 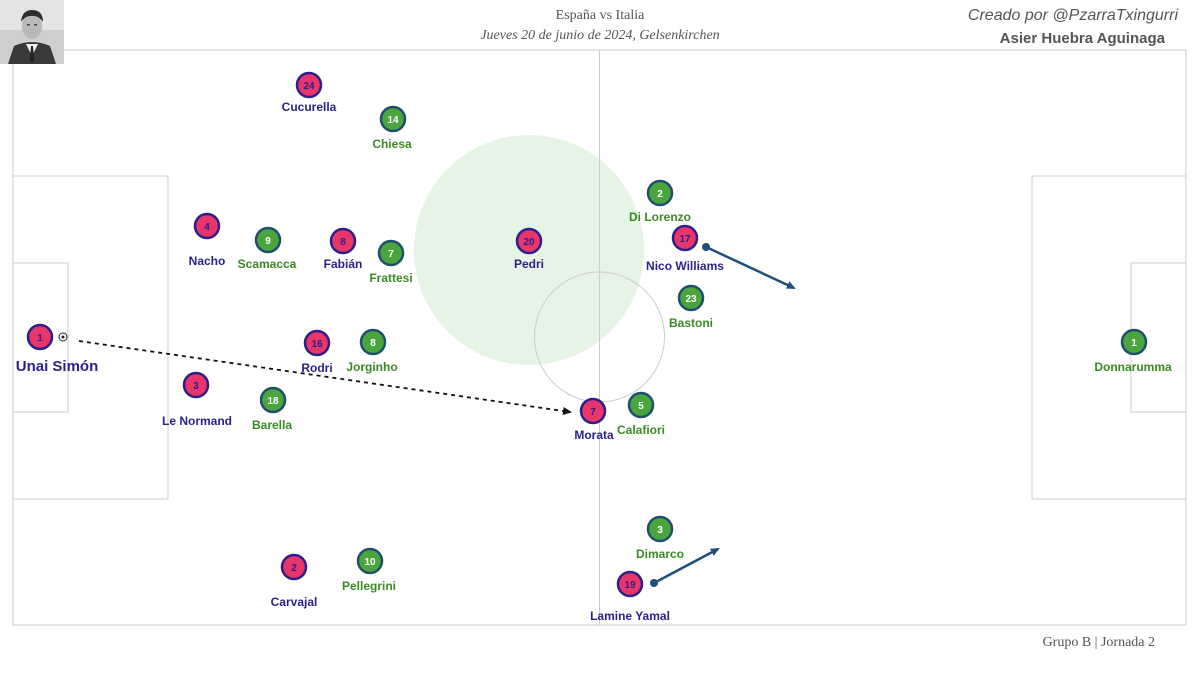 What do you see at coordinates (309, 107) in the screenshot?
I see `player-name: Cucurella` at bounding box center [309, 107].